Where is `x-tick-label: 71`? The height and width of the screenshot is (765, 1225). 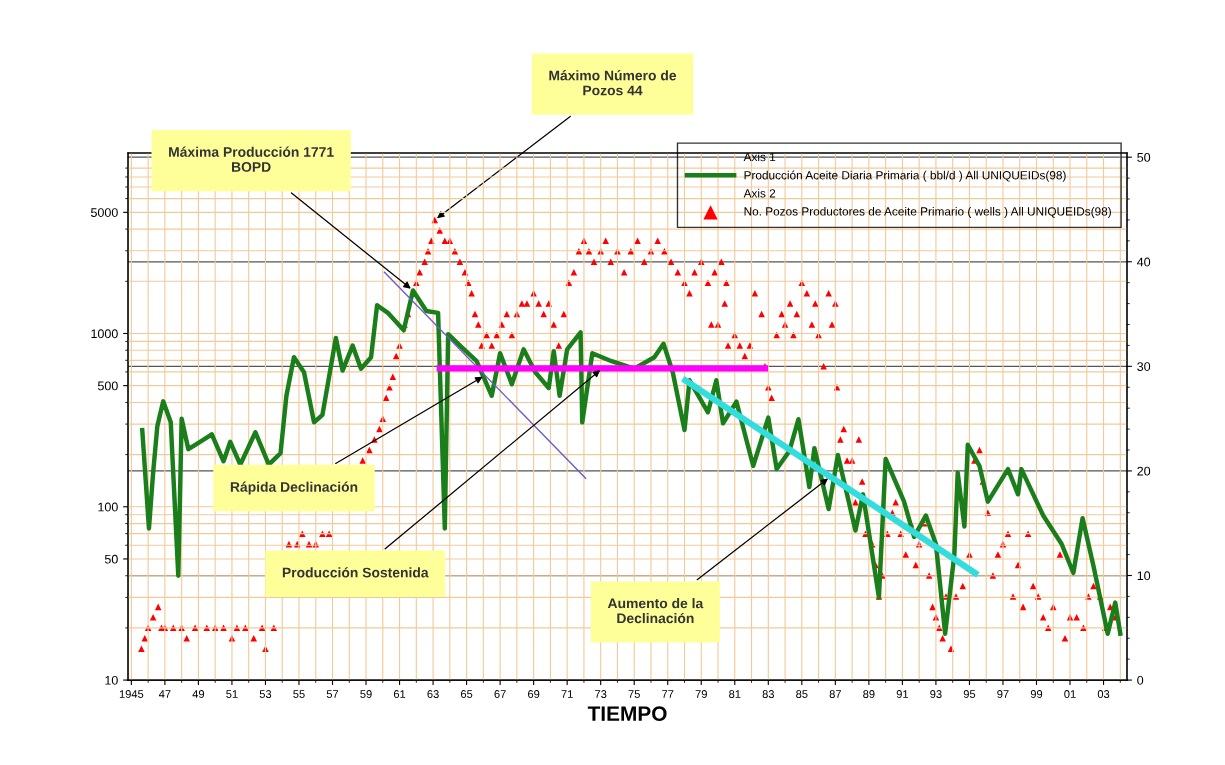
x-tick-label: 71 is located at coordinates (567, 694).